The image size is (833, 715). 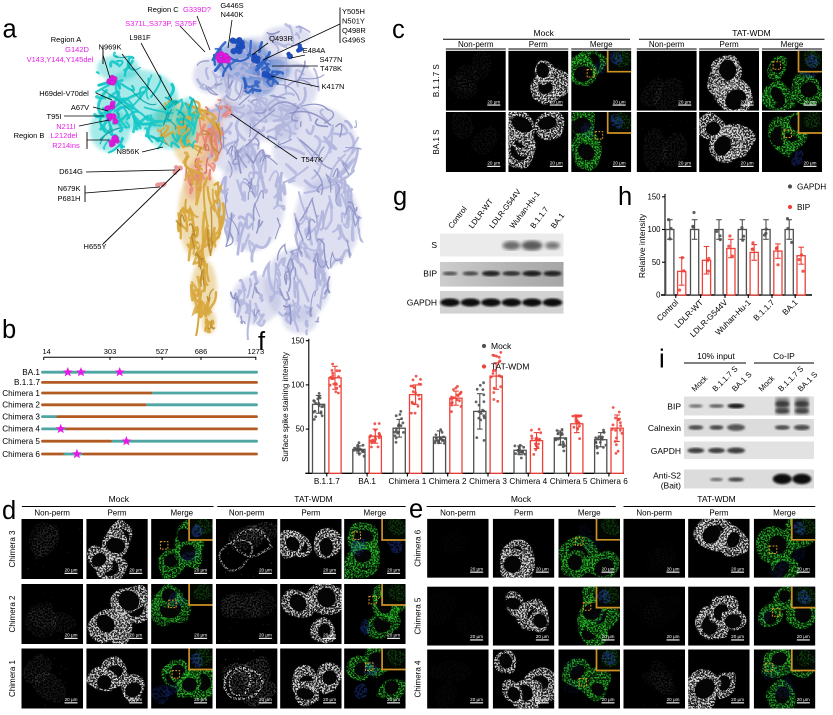 I want to click on svg-text: c, so click(x=398, y=30).